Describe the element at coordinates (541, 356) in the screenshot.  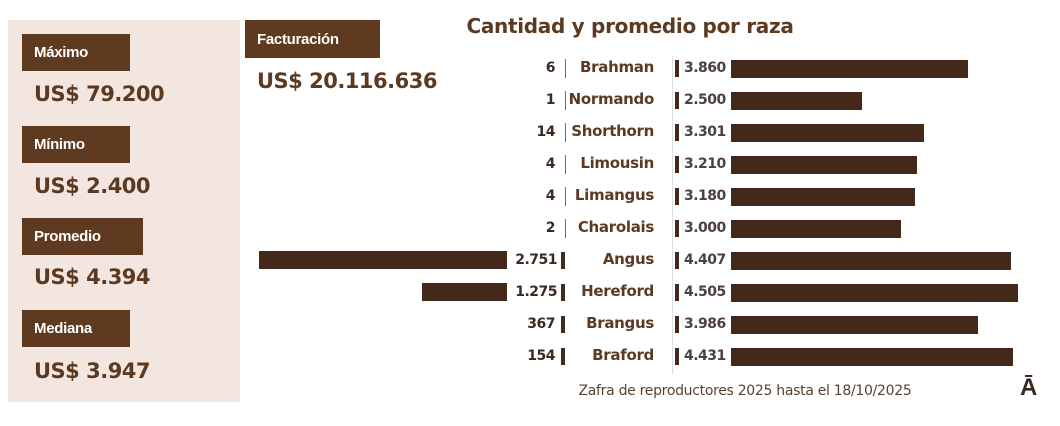
I see `count-label: 154` at that location.